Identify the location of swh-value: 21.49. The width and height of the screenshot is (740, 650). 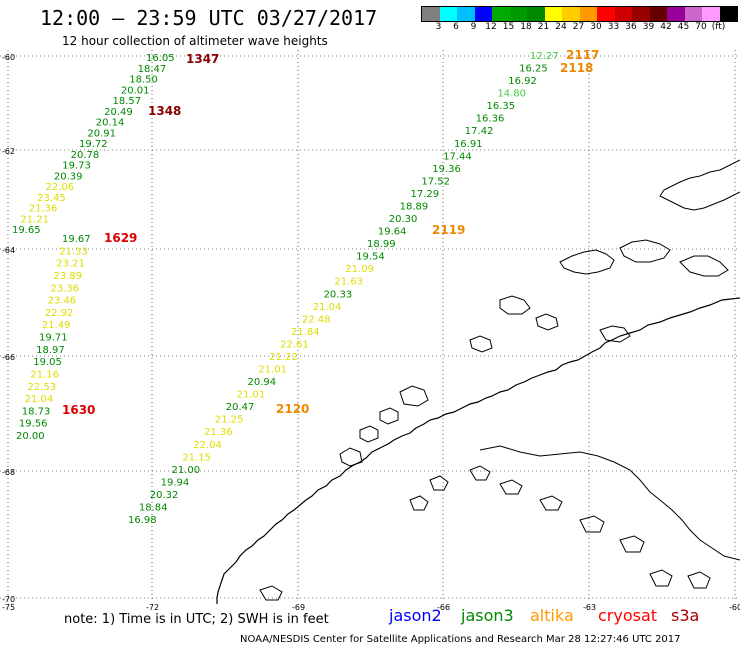
(56, 325).